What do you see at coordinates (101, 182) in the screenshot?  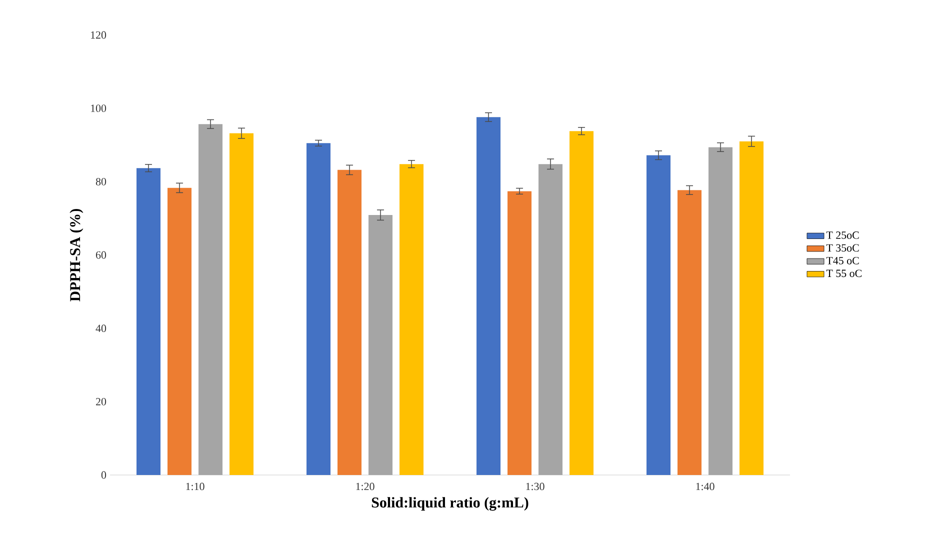 I see `y-tick-label: 80` at bounding box center [101, 182].